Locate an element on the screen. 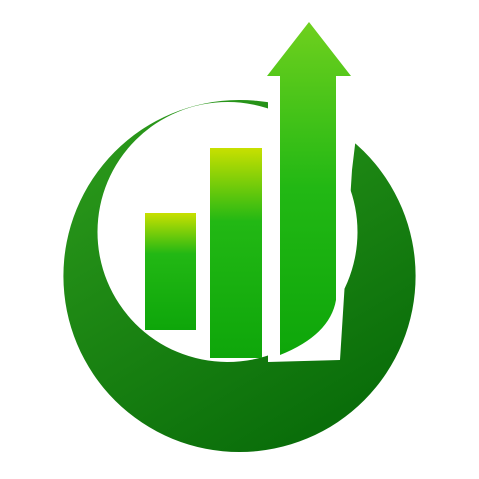 The width and height of the screenshot is (479, 479). arrow-up-bar-icon is located at coordinates (309, 188).